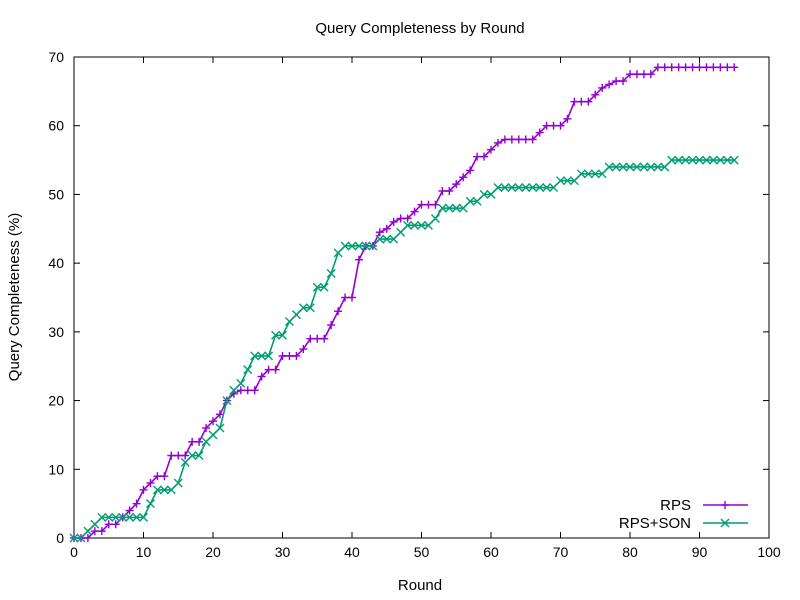 Image resolution: width=800 pixels, height=600 pixels. I want to click on x-tick-label: 70, so click(561, 552).